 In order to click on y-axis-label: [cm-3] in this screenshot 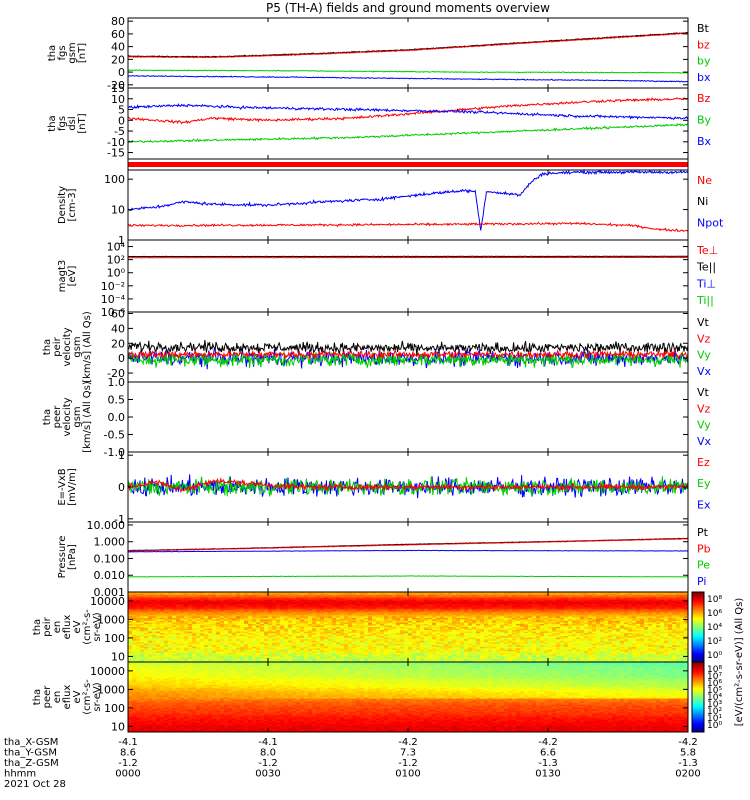, I will do `click(72, 204)`.